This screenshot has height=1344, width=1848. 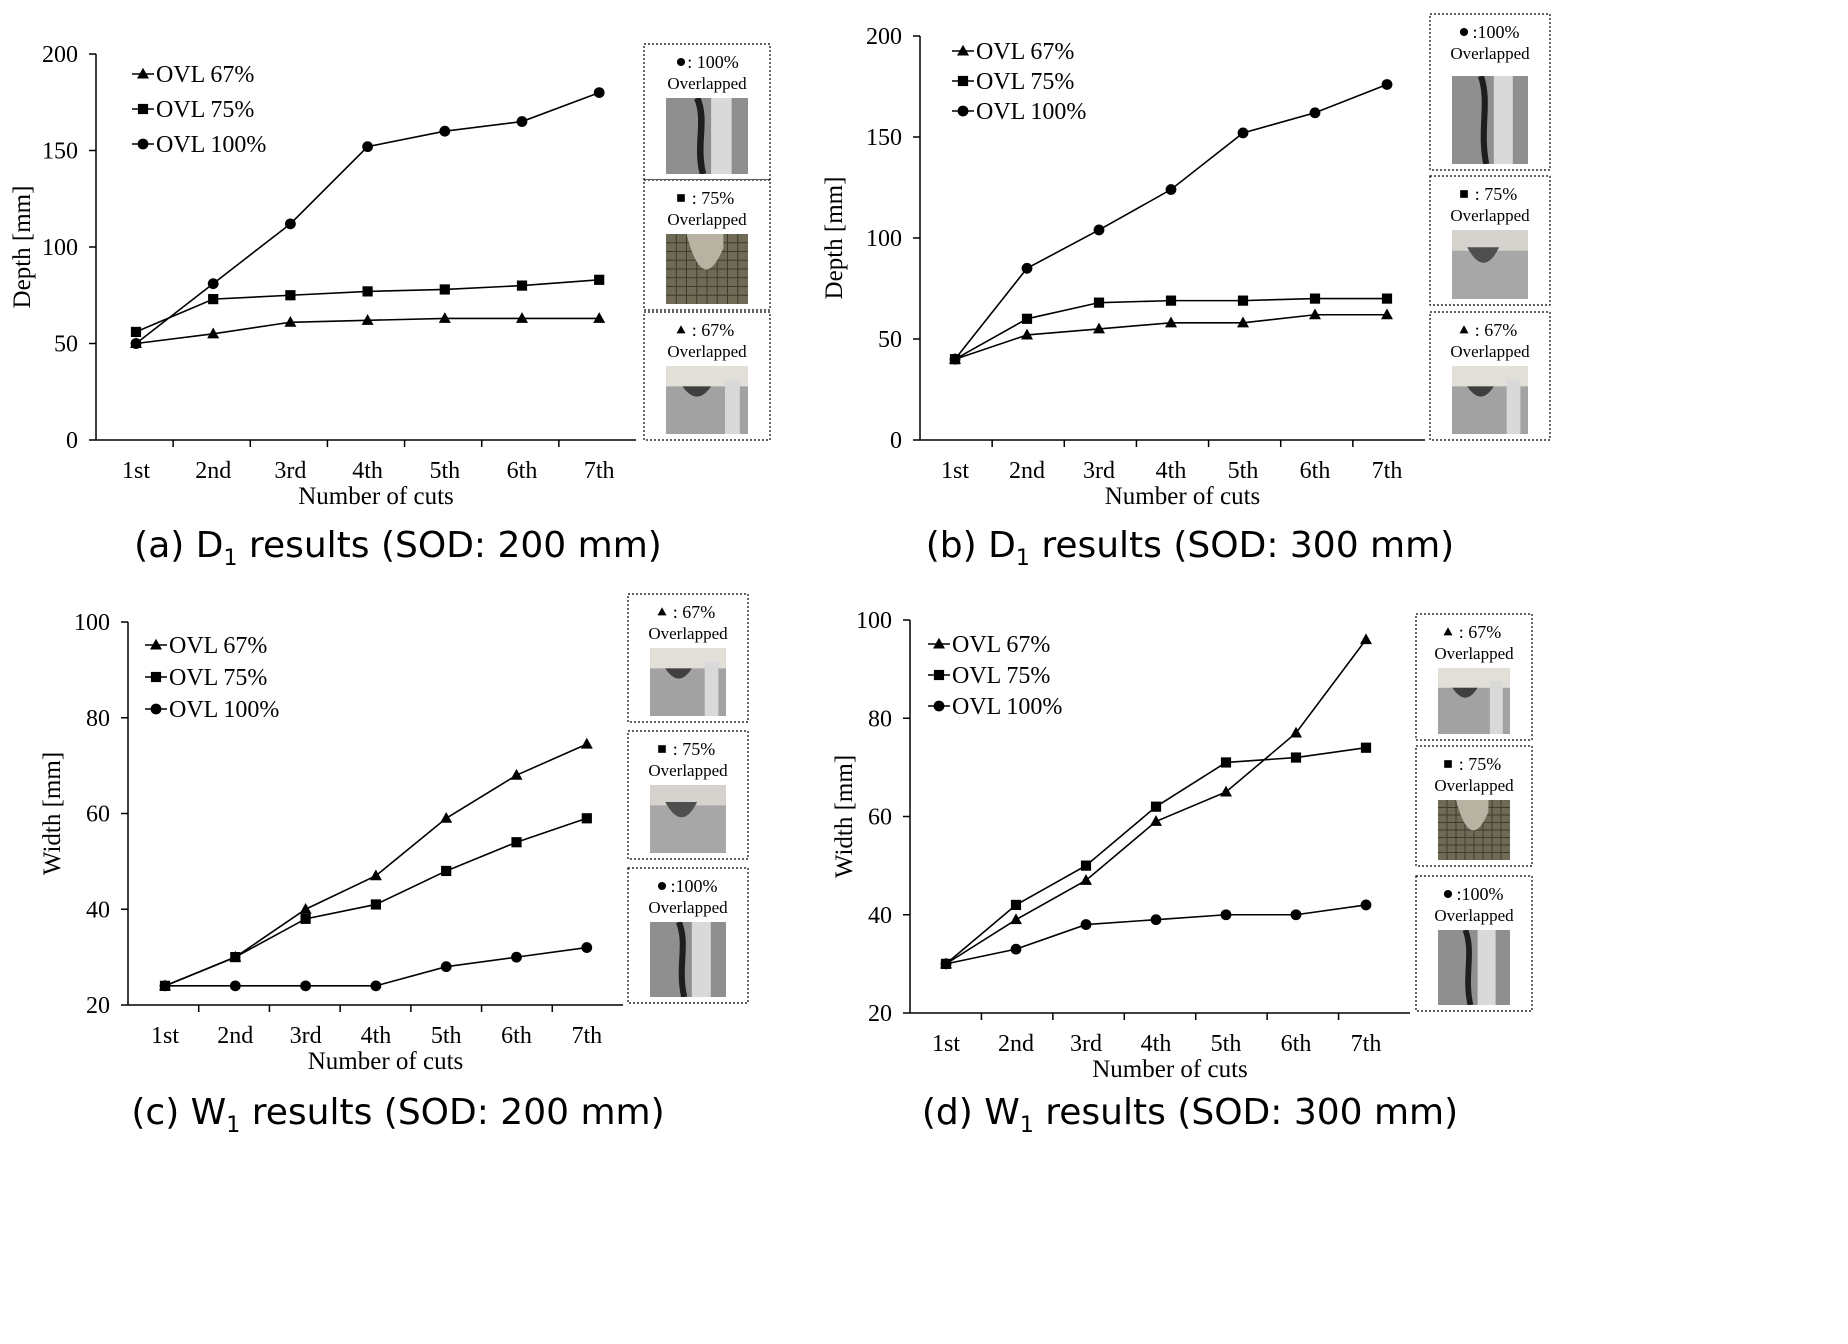 I want to click on panel-caption: (d) W1 results (SOD: 300 mm), so click(x=1190, y=1115).